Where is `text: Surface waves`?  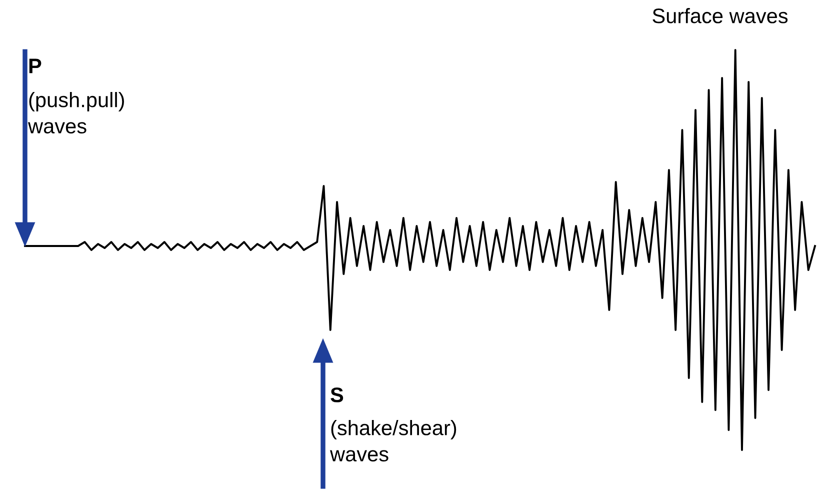 text: Surface waves is located at coordinates (720, 16).